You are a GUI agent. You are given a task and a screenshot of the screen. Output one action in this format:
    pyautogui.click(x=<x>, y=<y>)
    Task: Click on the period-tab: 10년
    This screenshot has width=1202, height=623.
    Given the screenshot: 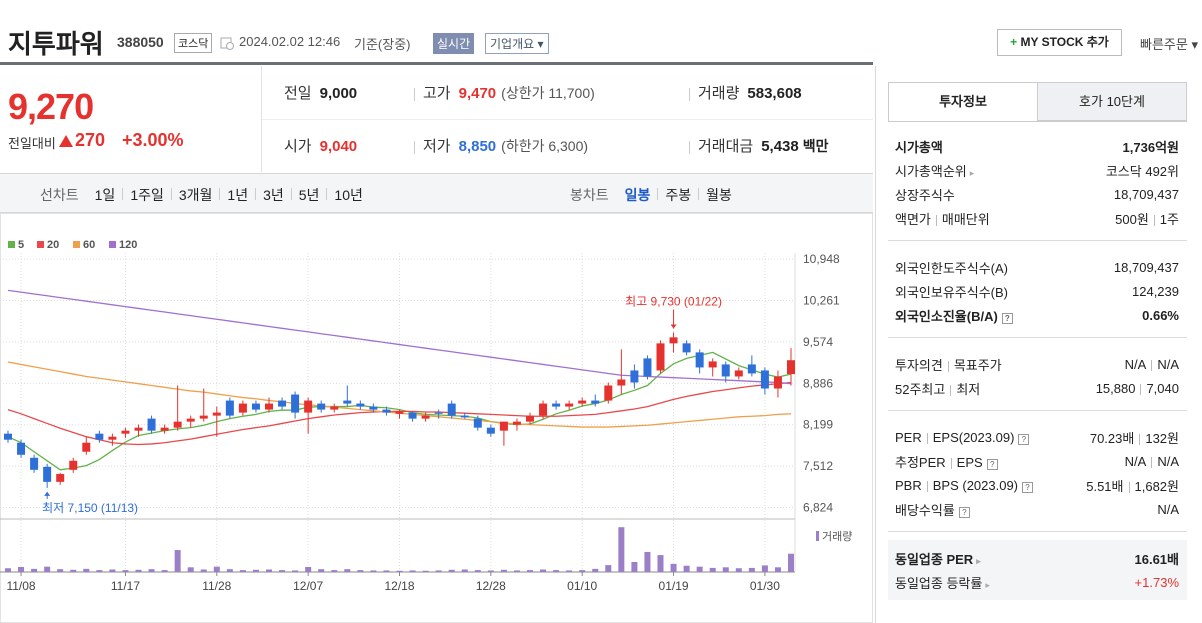 What is the action you would take?
    pyautogui.click(x=348, y=195)
    